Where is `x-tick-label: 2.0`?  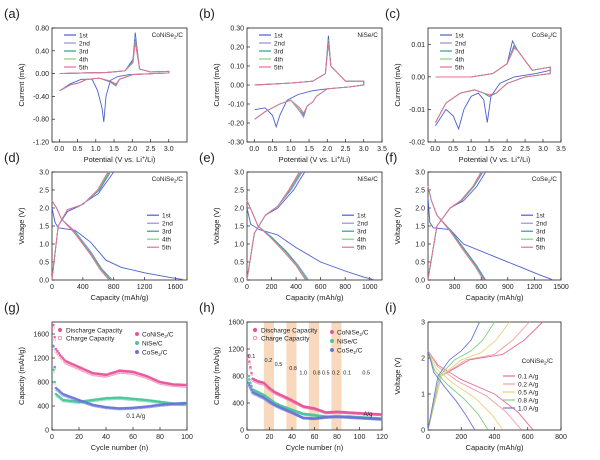
x-tick-label: 2.0 is located at coordinates (507, 149).